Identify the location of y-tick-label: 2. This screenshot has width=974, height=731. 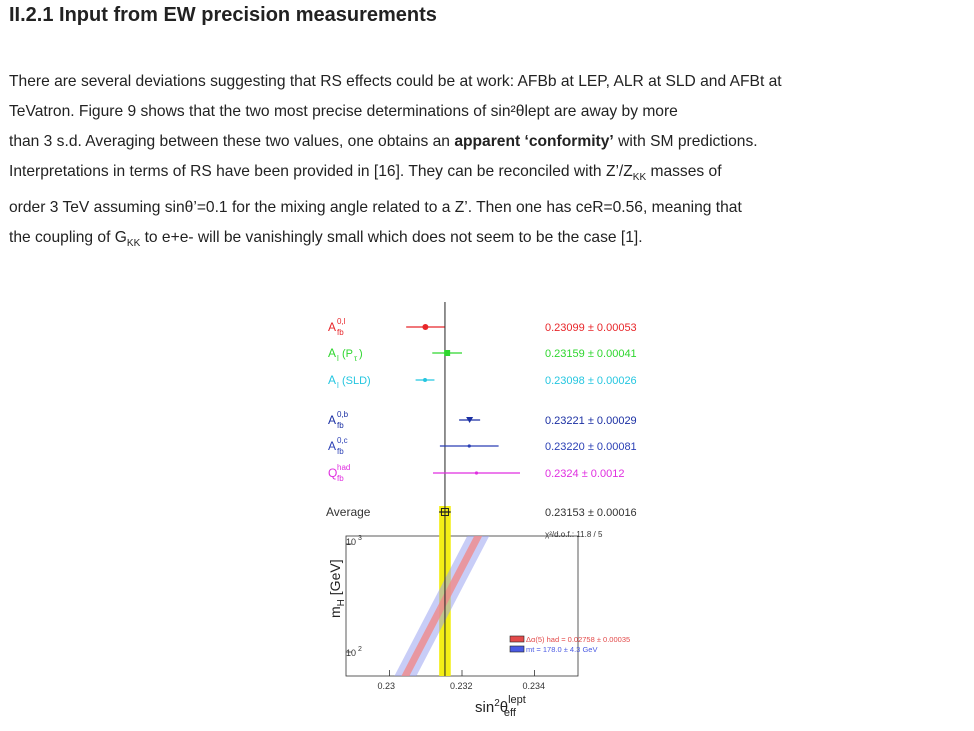
(360, 649).